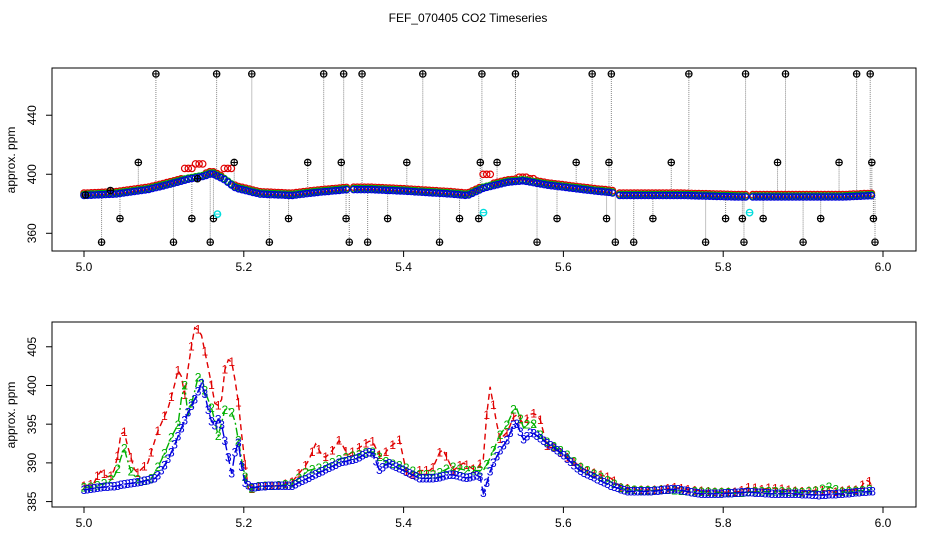 This screenshot has height=540, width=936. Describe the element at coordinates (563, 267) in the screenshot. I see `top-x-tick-label: 5.6` at that location.